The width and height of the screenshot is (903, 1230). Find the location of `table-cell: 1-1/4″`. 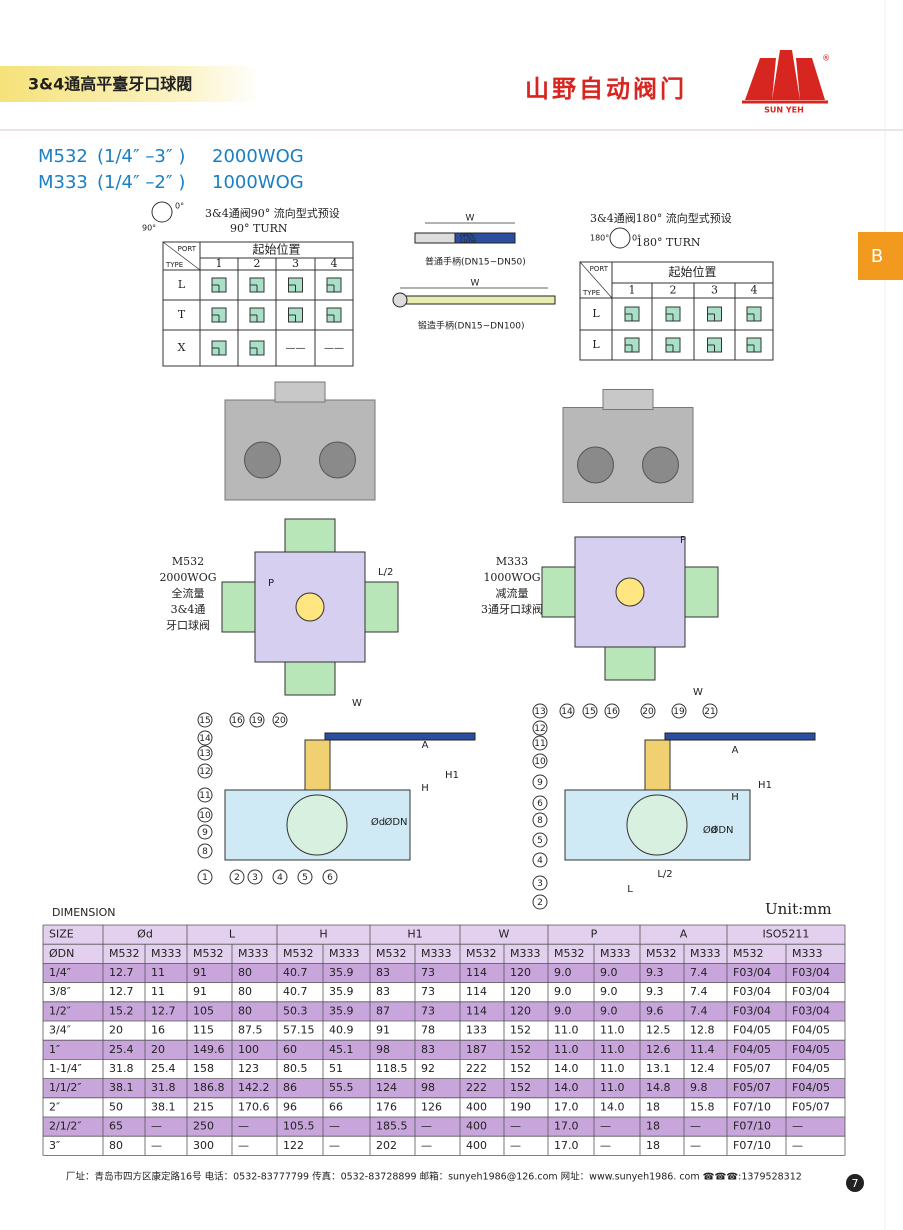

table-cell: 1-1/4″ is located at coordinates (65, 1068).